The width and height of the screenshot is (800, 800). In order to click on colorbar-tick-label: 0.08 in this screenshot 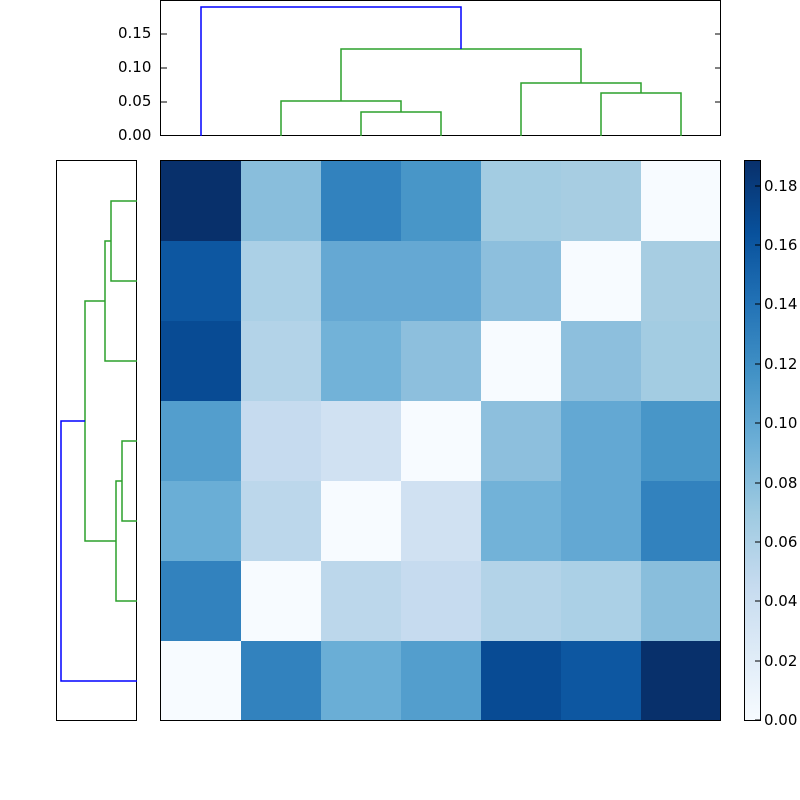, I will do `click(781, 483)`.